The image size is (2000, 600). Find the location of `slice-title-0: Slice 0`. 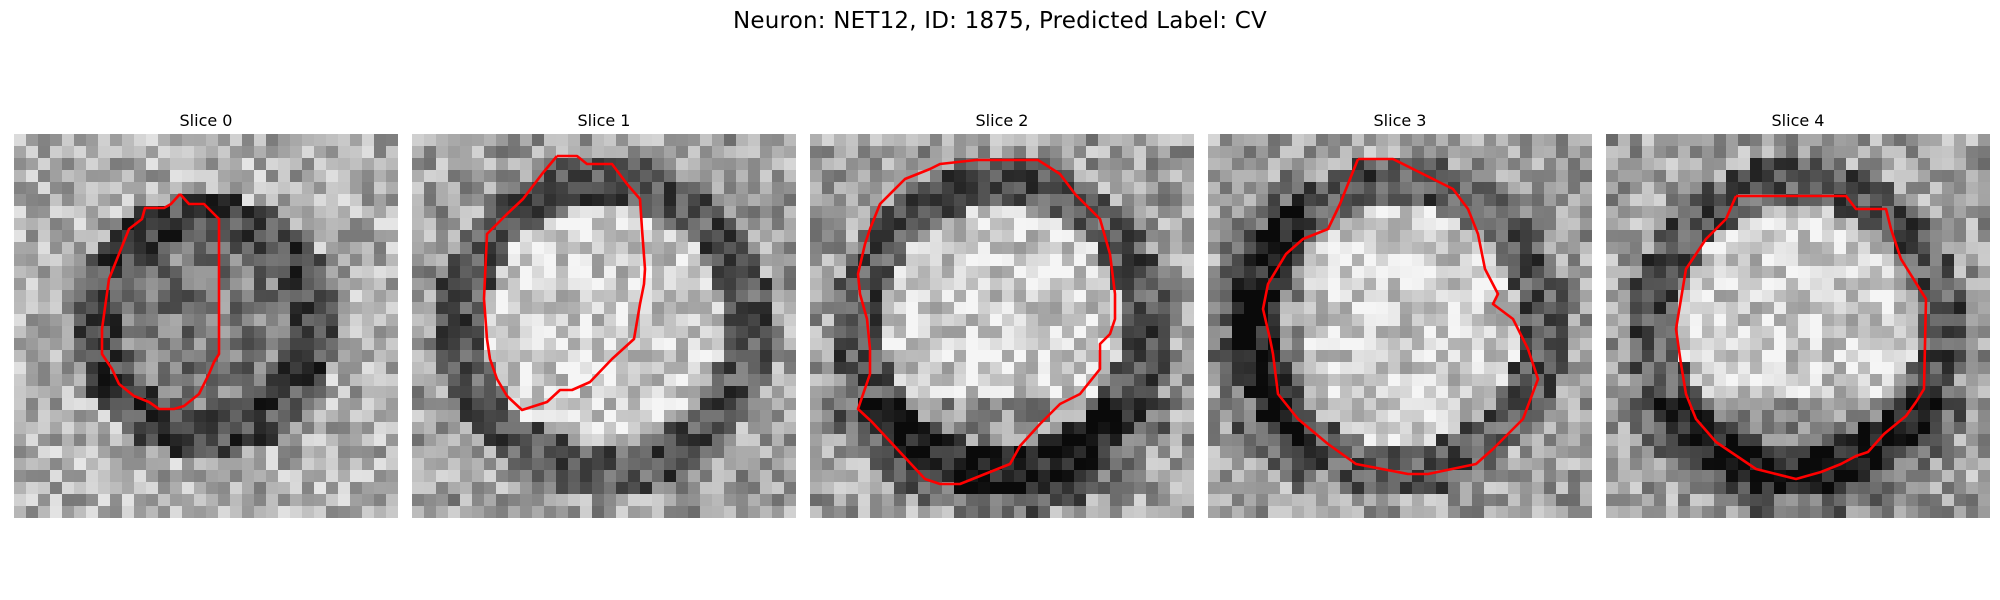

slice-title-0: Slice 0 is located at coordinates (206, 120).